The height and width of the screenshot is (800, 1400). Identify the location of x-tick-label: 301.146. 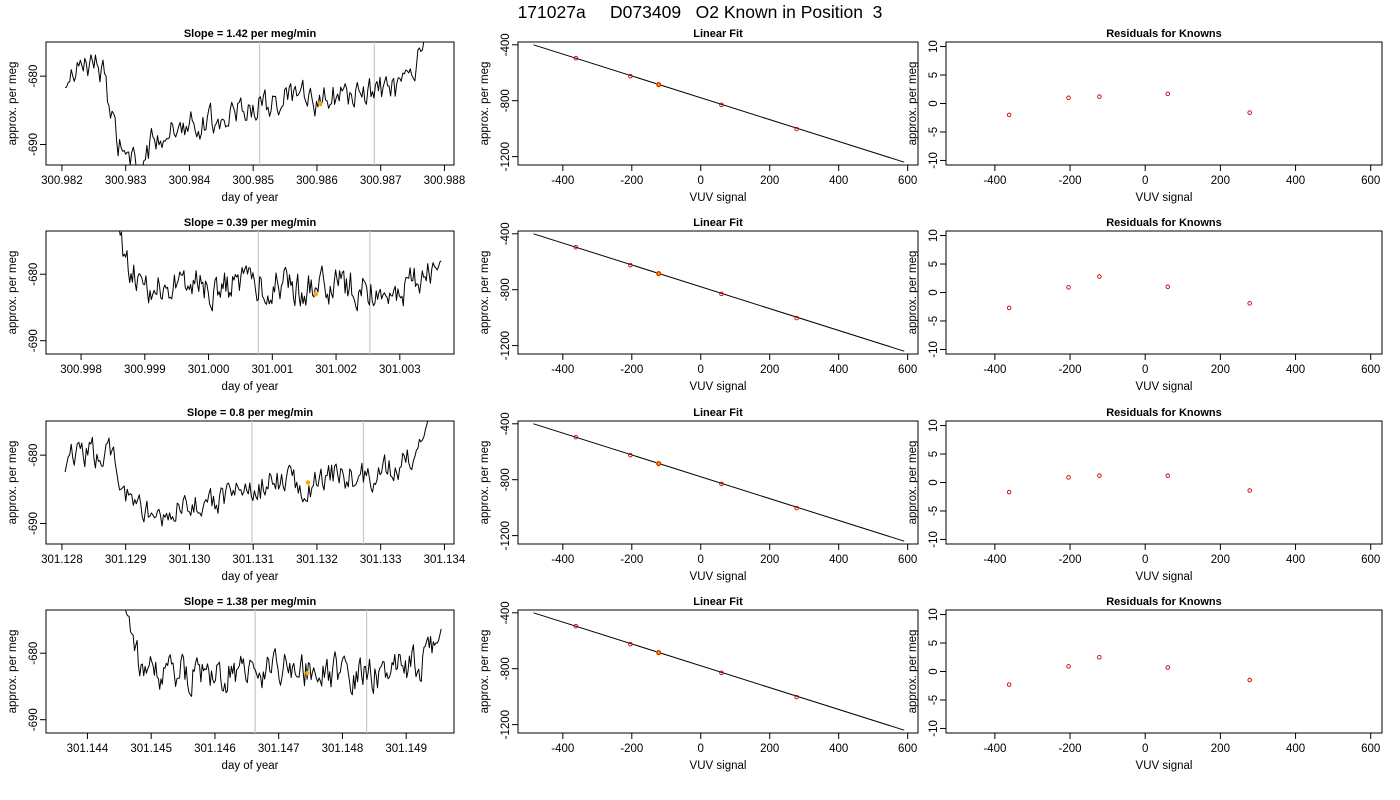
(215, 749).